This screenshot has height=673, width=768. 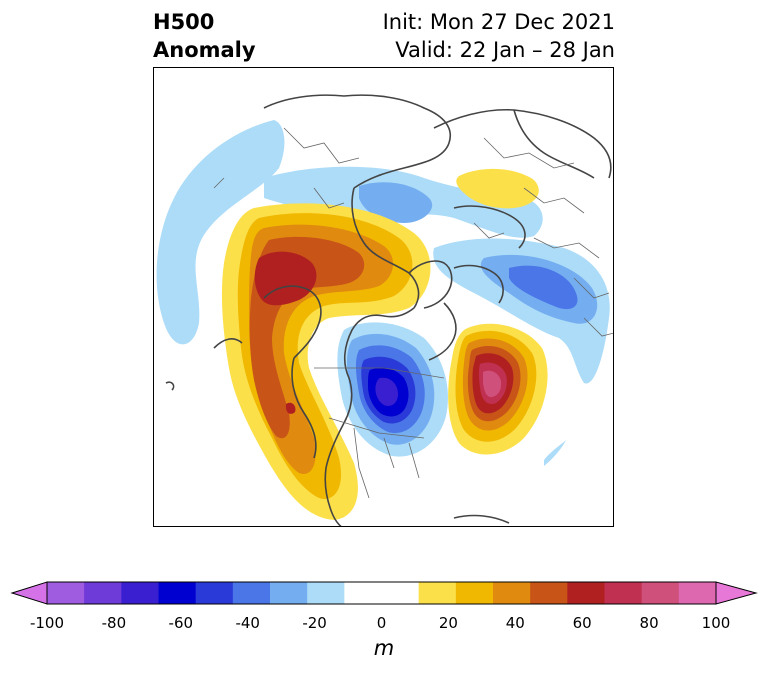 What do you see at coordinates (384, 648) in the screenshot?
I see `colorbar-units: m` at bounding box center [384, 648].